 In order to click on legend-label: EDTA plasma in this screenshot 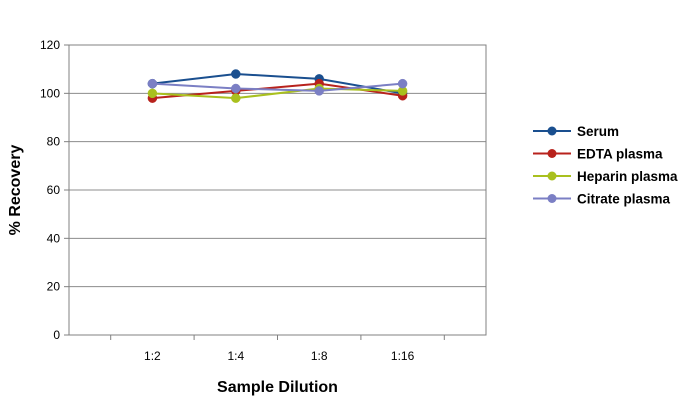, I will do `click(620, 154)`.